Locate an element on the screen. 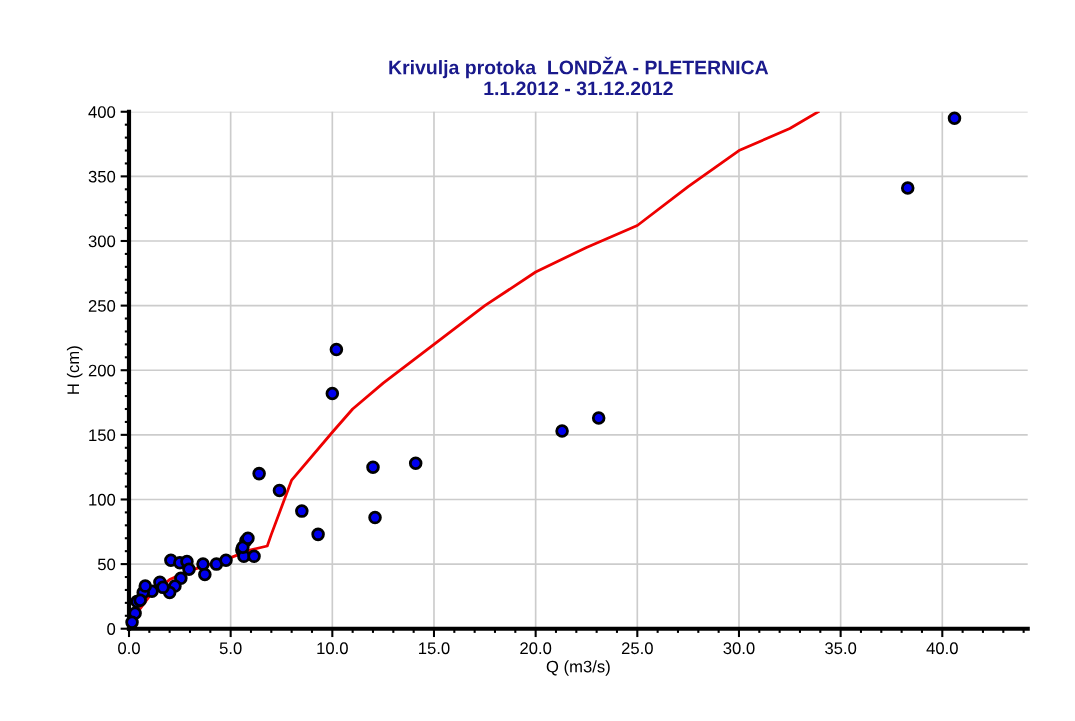 The image size is (1075, 721). y-tick-label: 150 is located at coordinates (102, 435).